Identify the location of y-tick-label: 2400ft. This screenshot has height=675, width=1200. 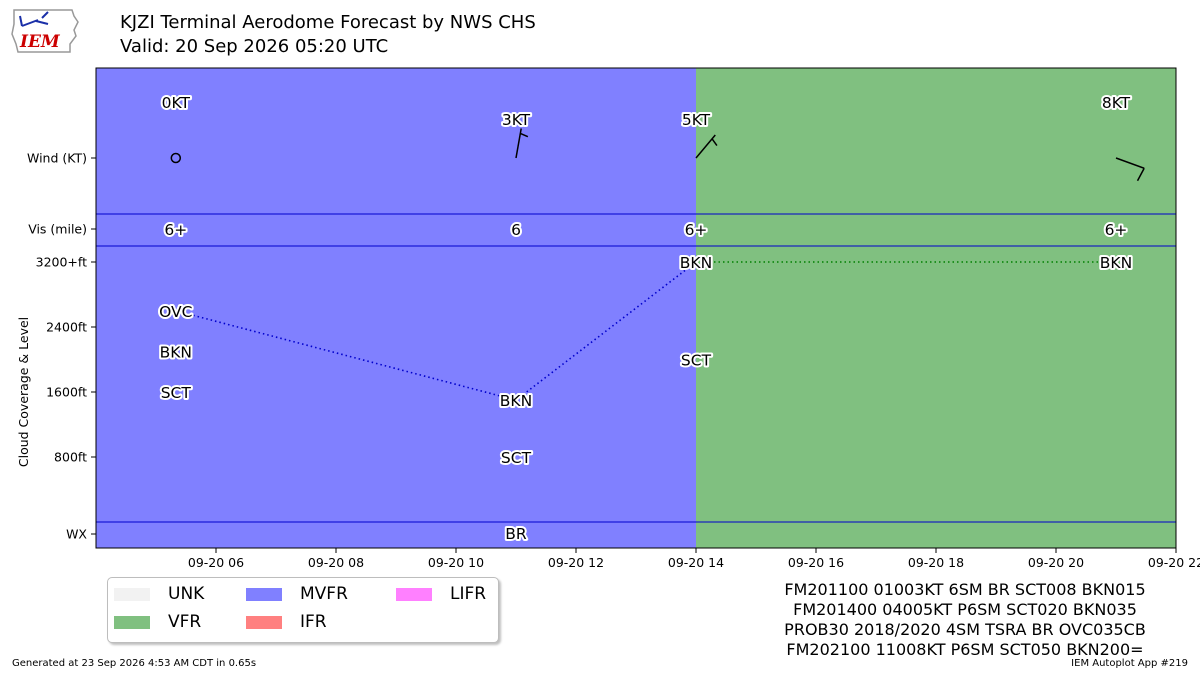
(66, 327).